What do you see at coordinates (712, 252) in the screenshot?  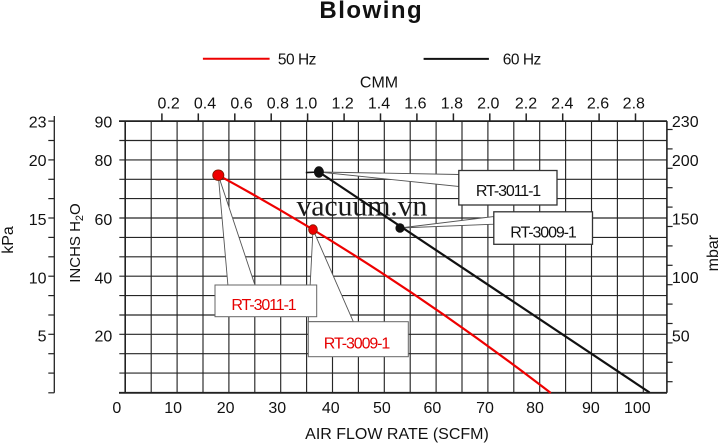 I see `svg-text: mbar` at bounding box center [712, 252].